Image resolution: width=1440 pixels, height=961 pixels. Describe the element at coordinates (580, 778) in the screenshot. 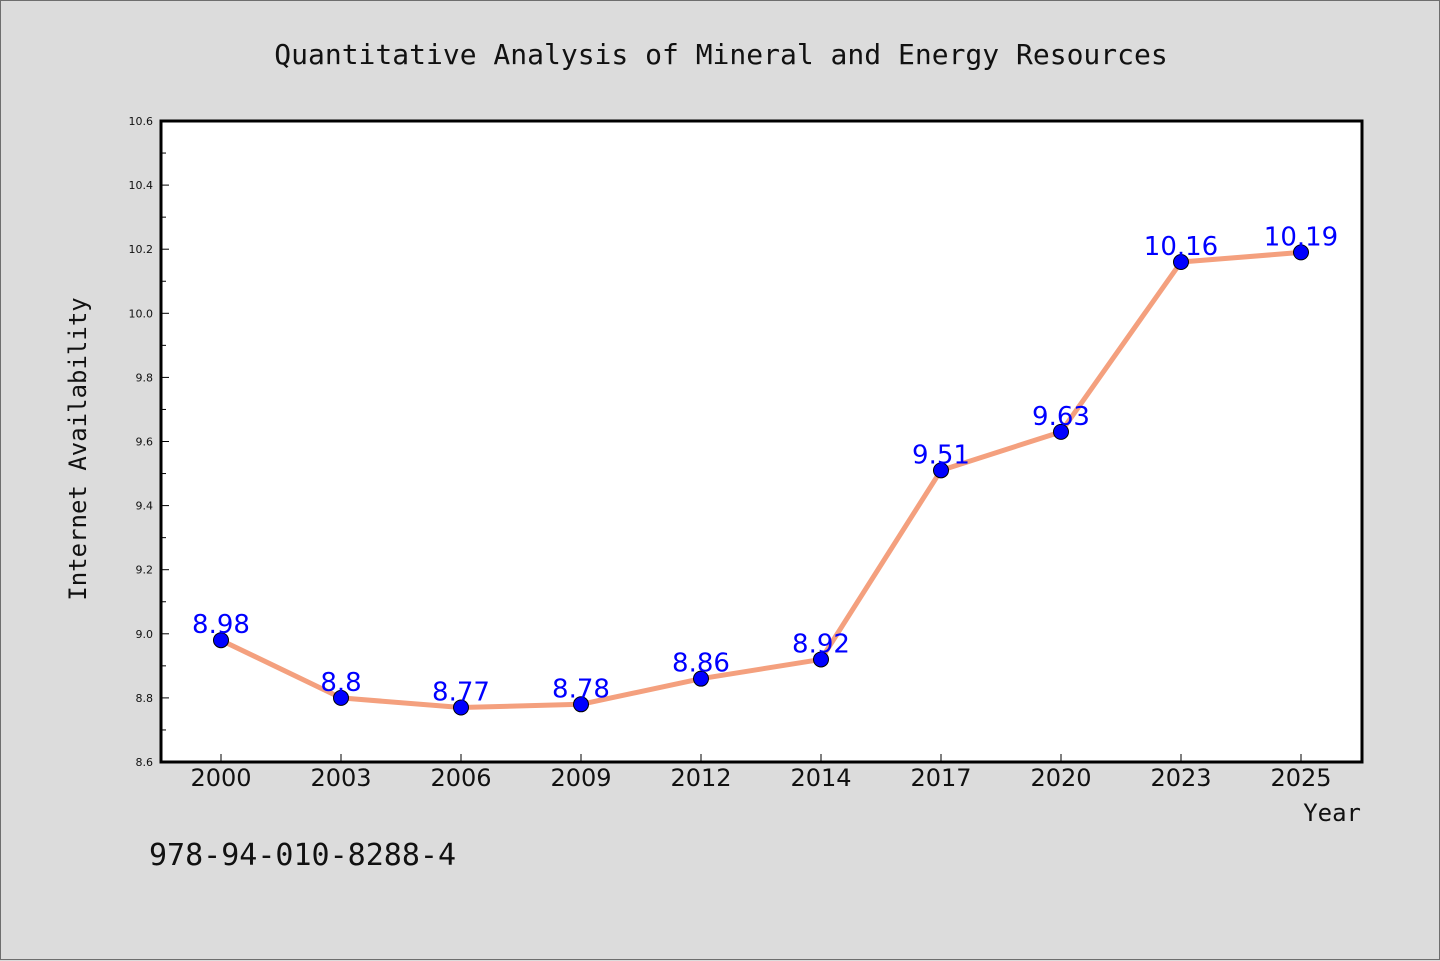

I see `x-tick-label: 2009` at that location.